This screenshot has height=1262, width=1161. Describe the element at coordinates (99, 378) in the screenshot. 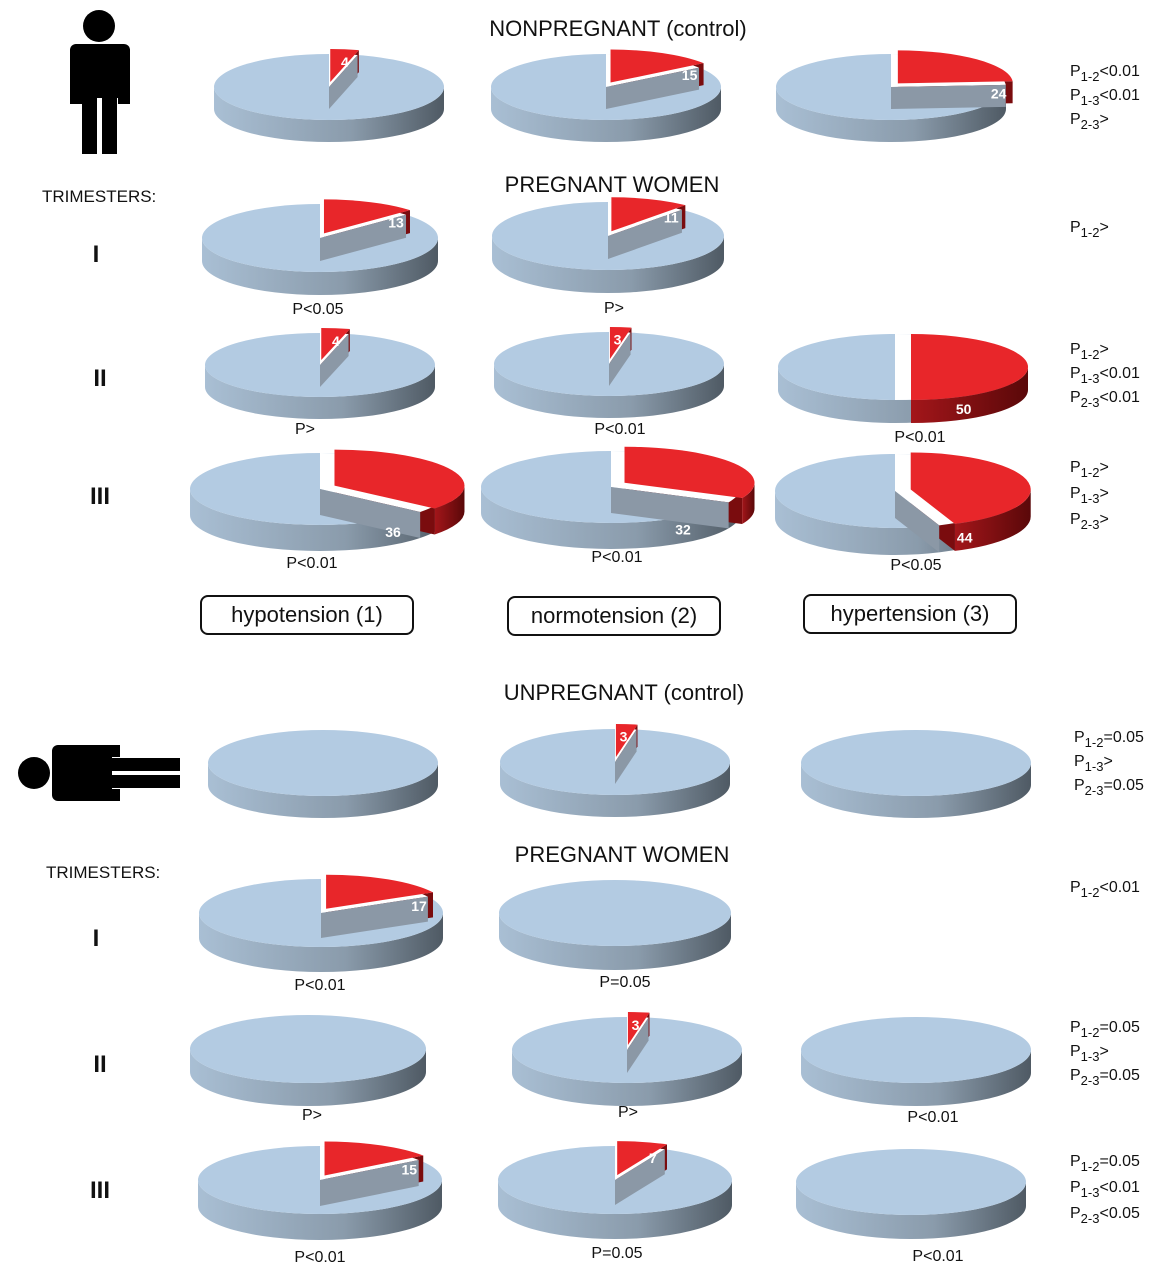

I see `trimester-label-II-standing: II` at that location.